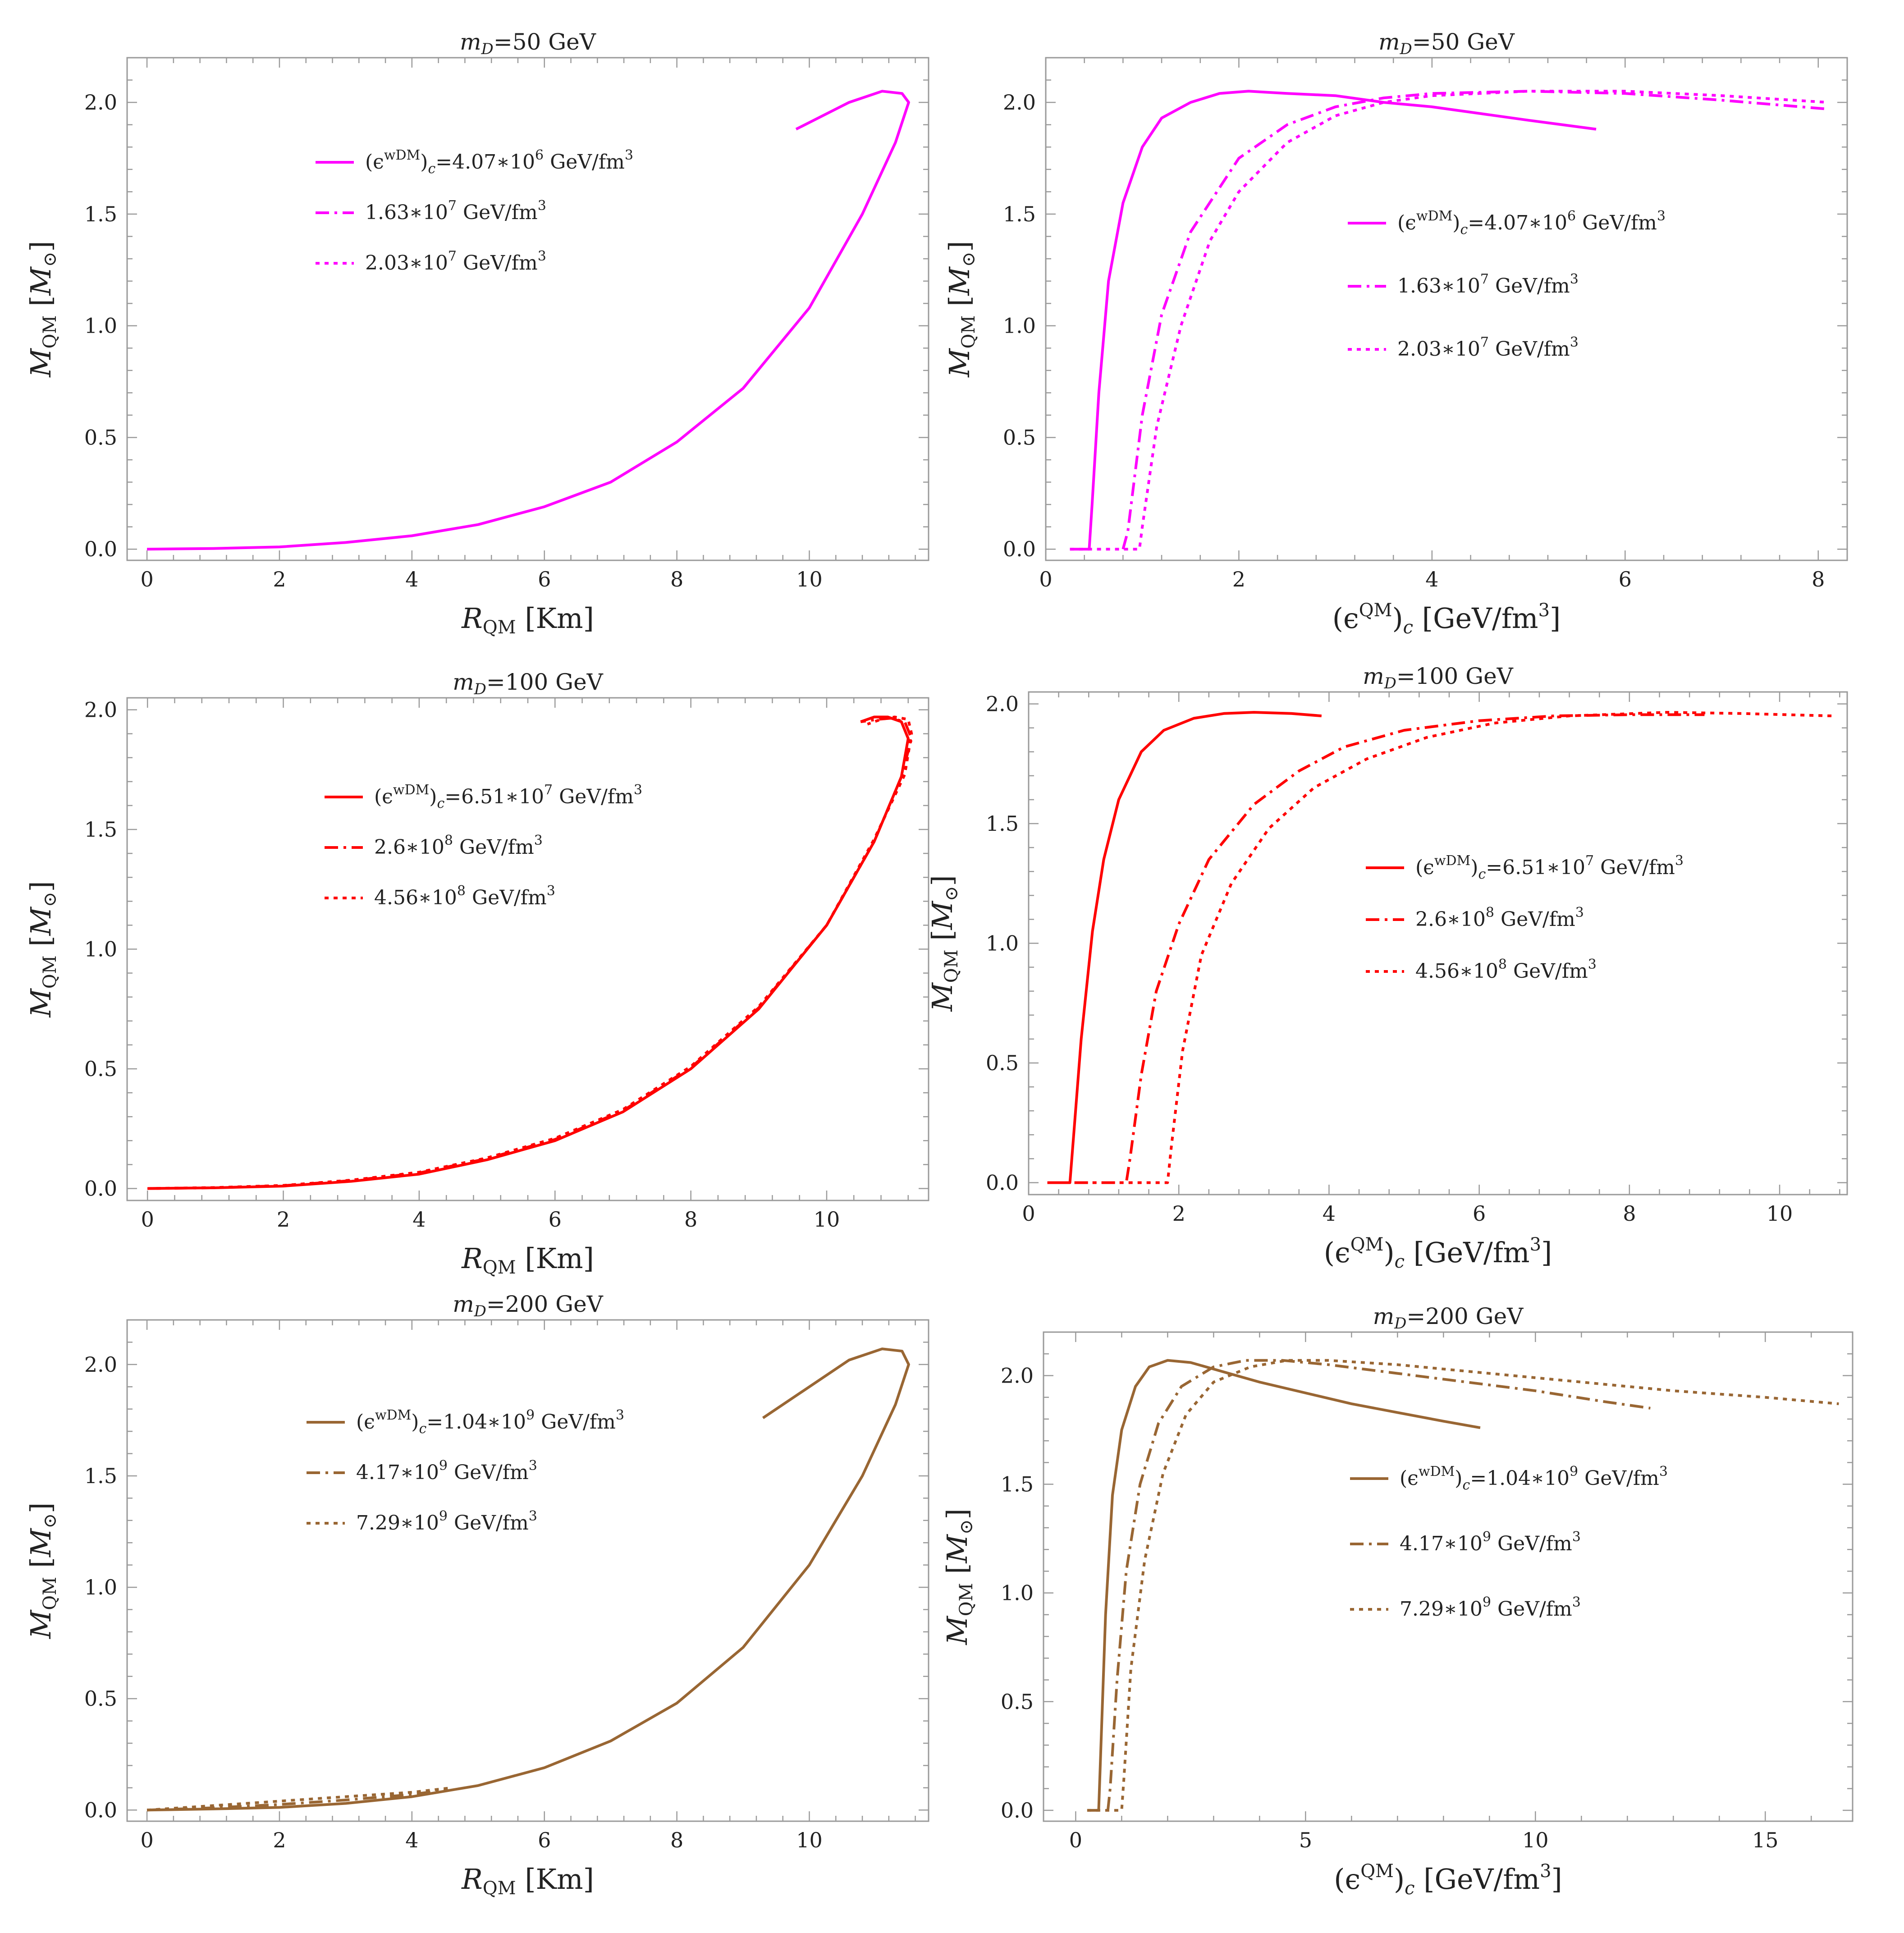 This screenshot has height=1933, width=1904. What do you see at coordinates (1479, 1213) in the screenshot?
I see `x-tick-label: 6` at bounding box center [1479, 1213].